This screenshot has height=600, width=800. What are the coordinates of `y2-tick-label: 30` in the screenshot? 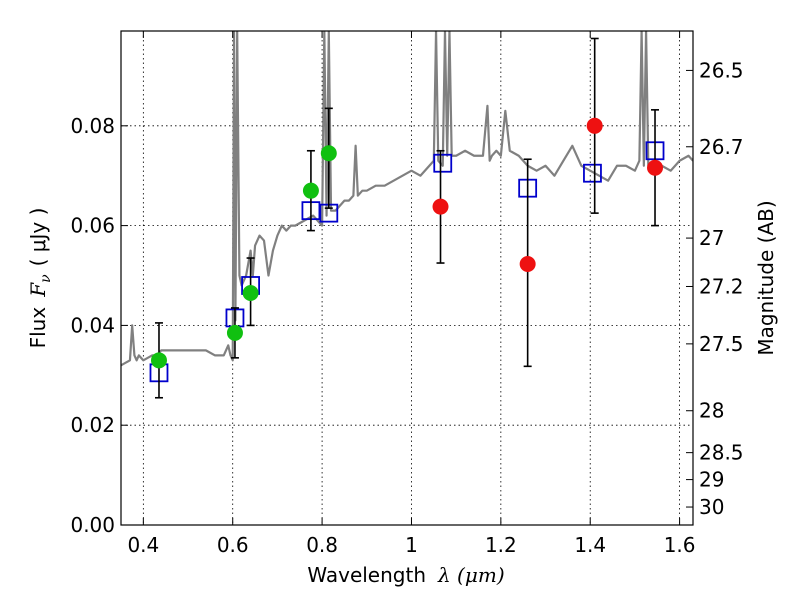 It's located at (711, 507).